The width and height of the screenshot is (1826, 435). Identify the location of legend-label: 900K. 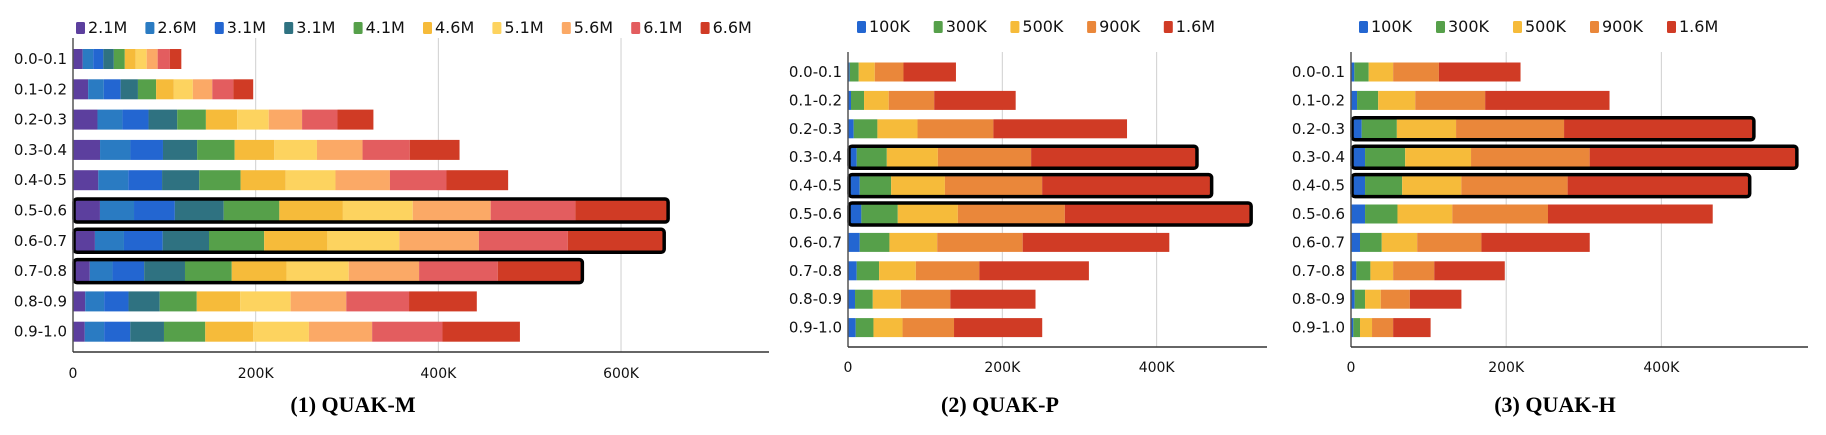
(1623, 26).